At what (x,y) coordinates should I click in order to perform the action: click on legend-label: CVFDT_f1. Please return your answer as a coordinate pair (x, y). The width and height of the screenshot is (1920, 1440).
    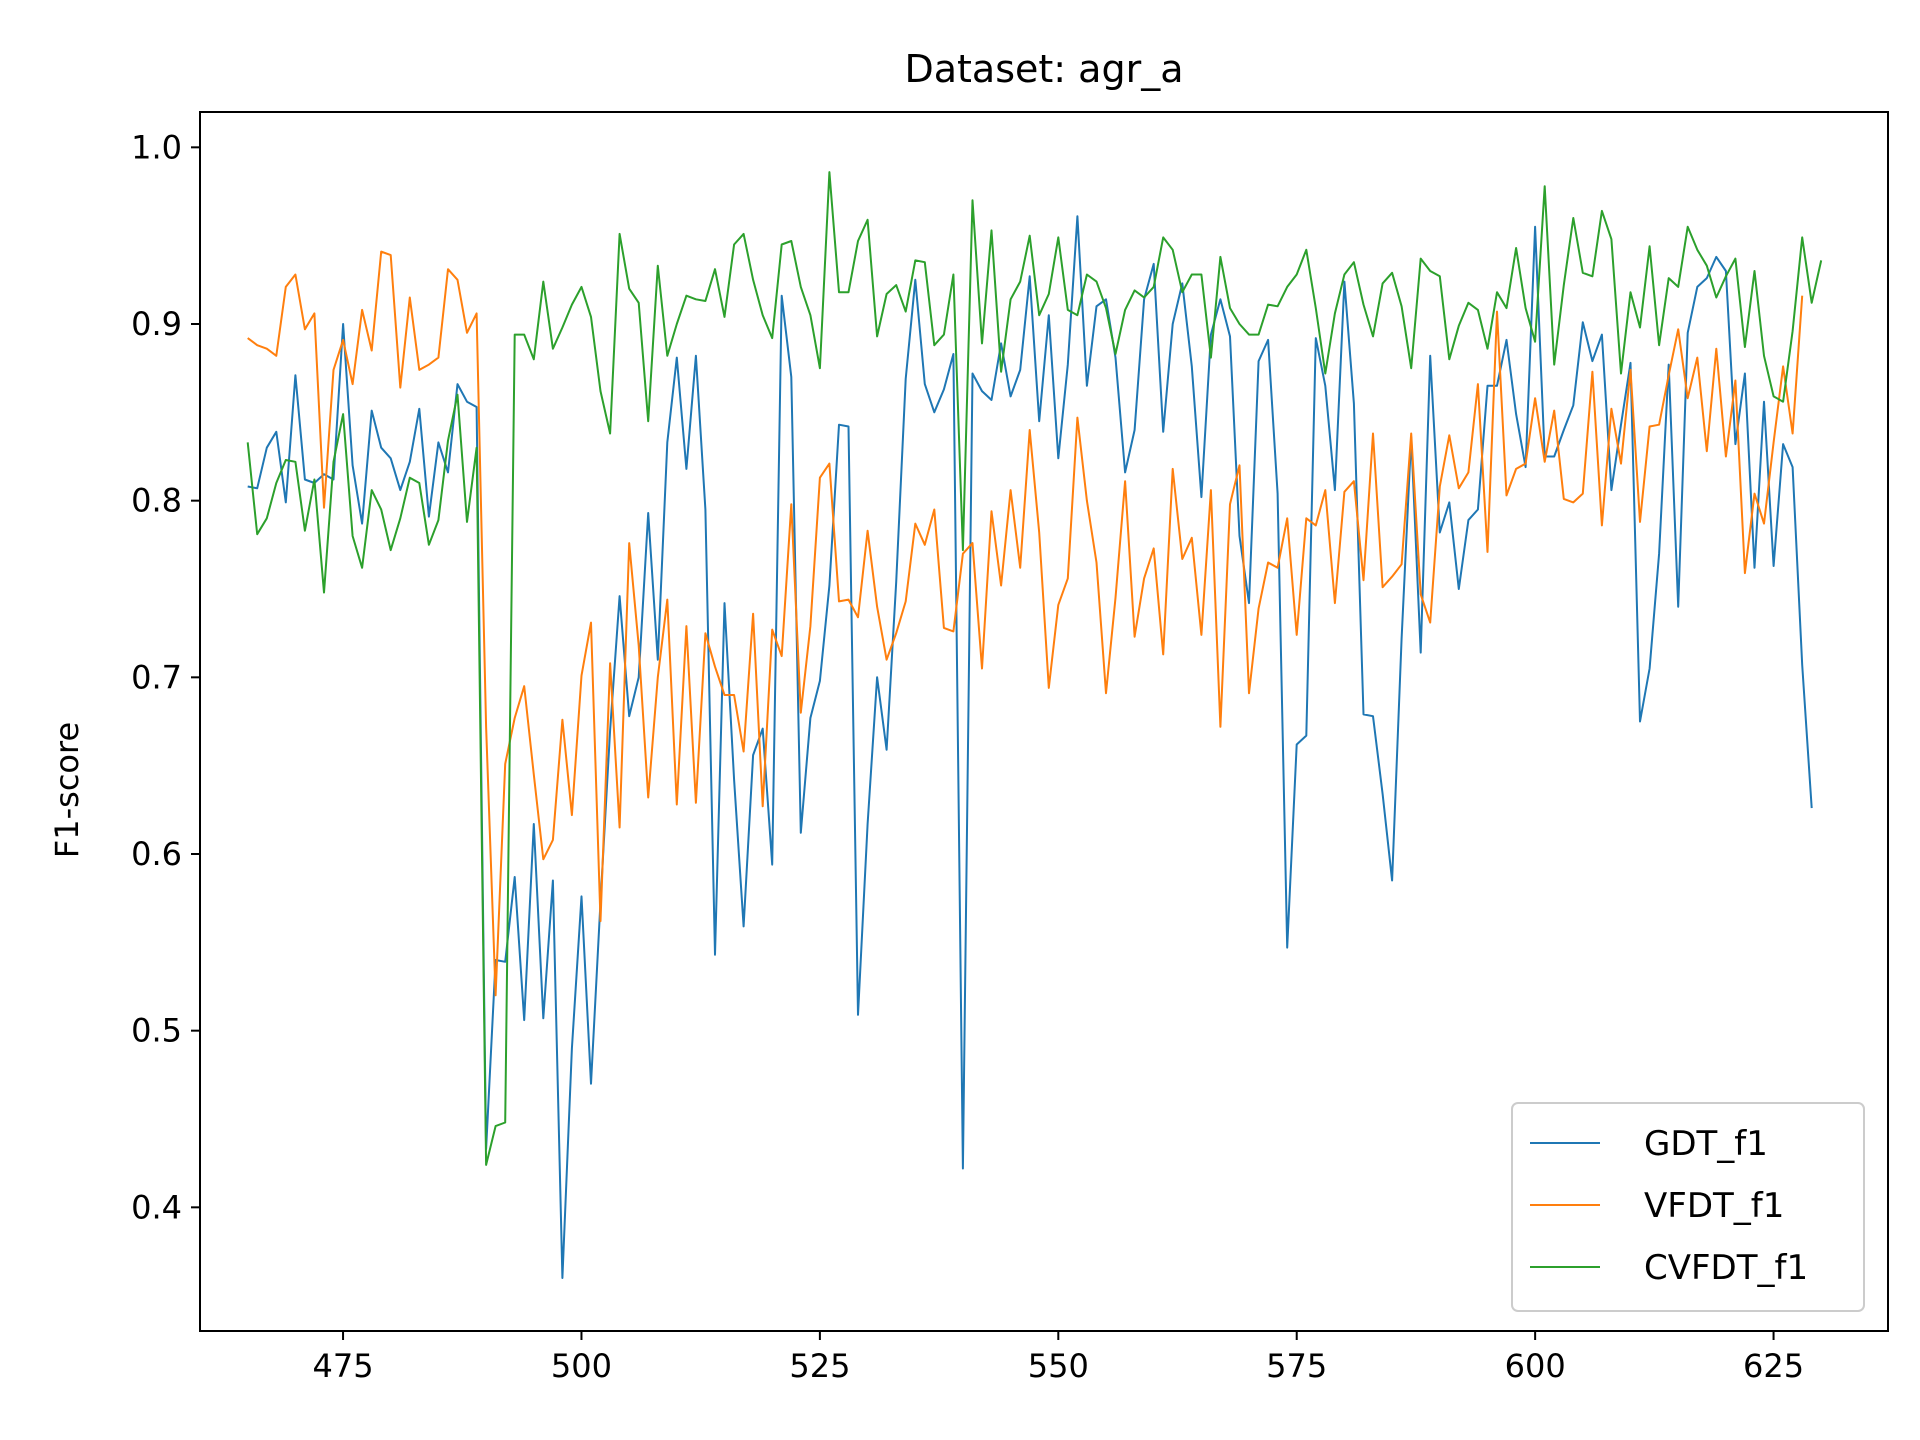
    Looking at the image, I should click on (1726, 1268).